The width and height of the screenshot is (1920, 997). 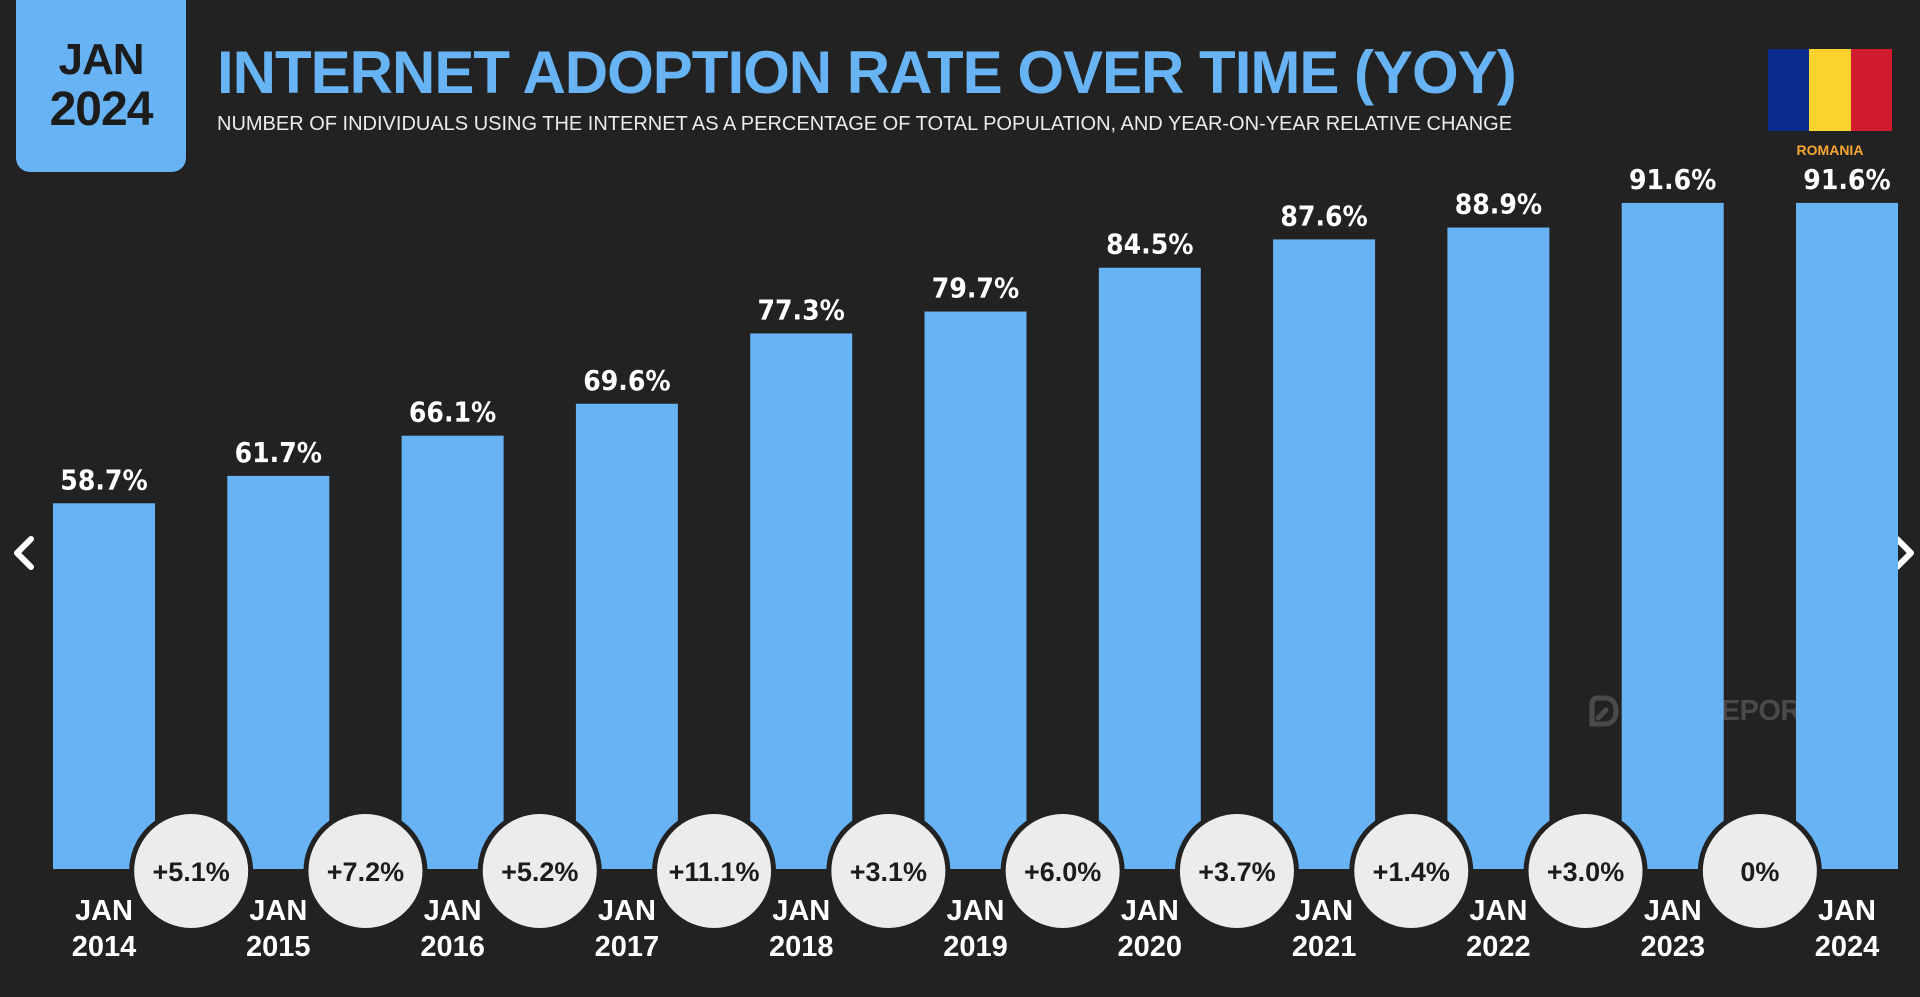 I want to click on value-label: 58.7%, so click(x=103, y=479).